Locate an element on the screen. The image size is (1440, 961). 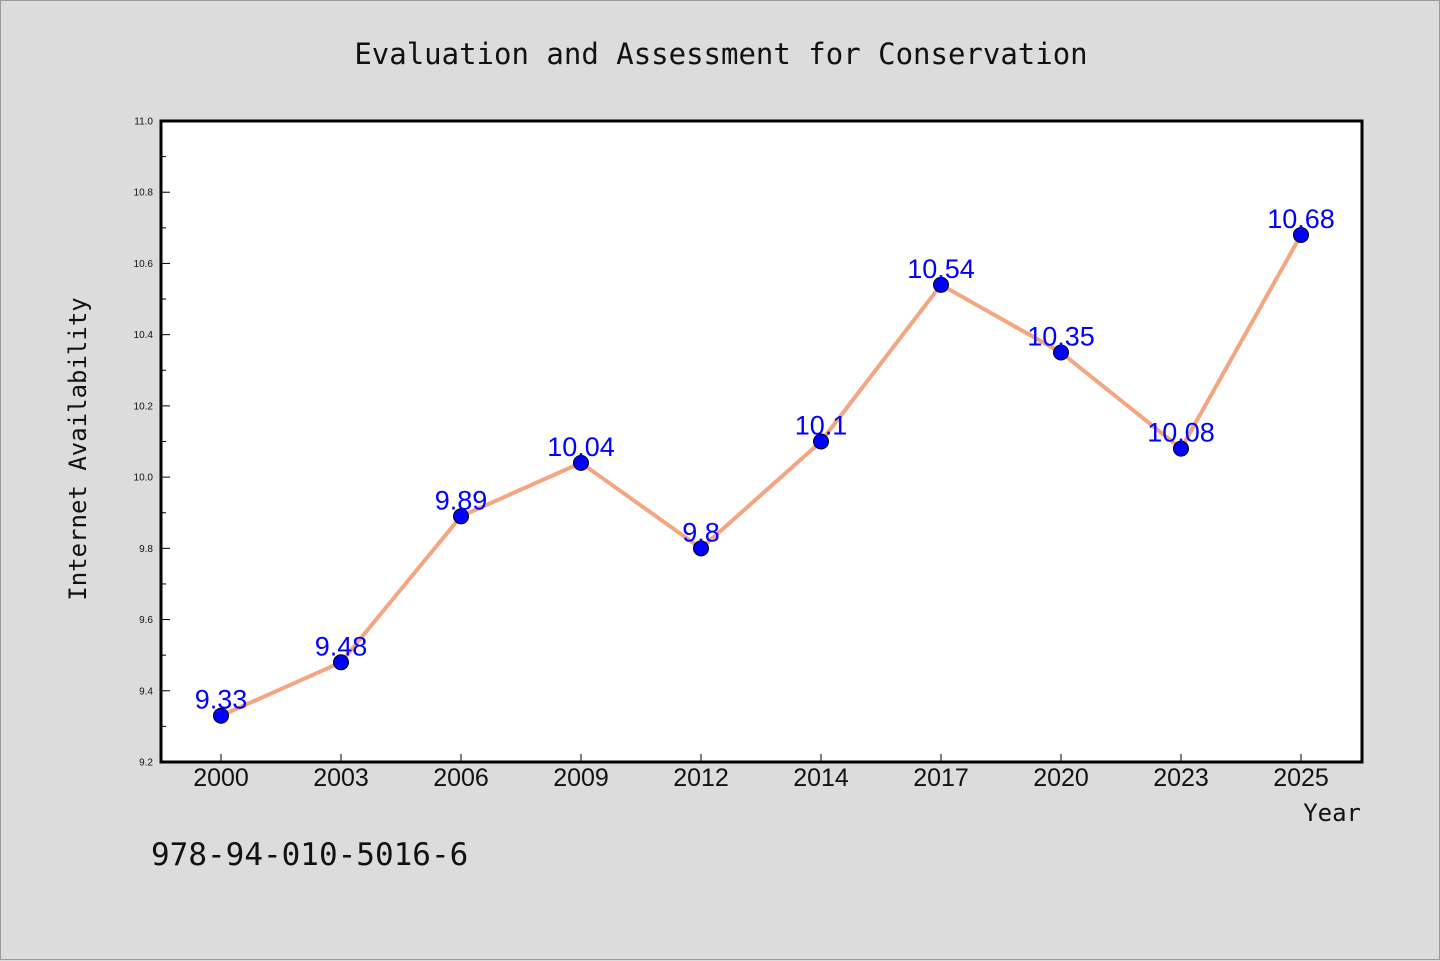
data-label: 10.68 is located at coordinates (1301, 219).